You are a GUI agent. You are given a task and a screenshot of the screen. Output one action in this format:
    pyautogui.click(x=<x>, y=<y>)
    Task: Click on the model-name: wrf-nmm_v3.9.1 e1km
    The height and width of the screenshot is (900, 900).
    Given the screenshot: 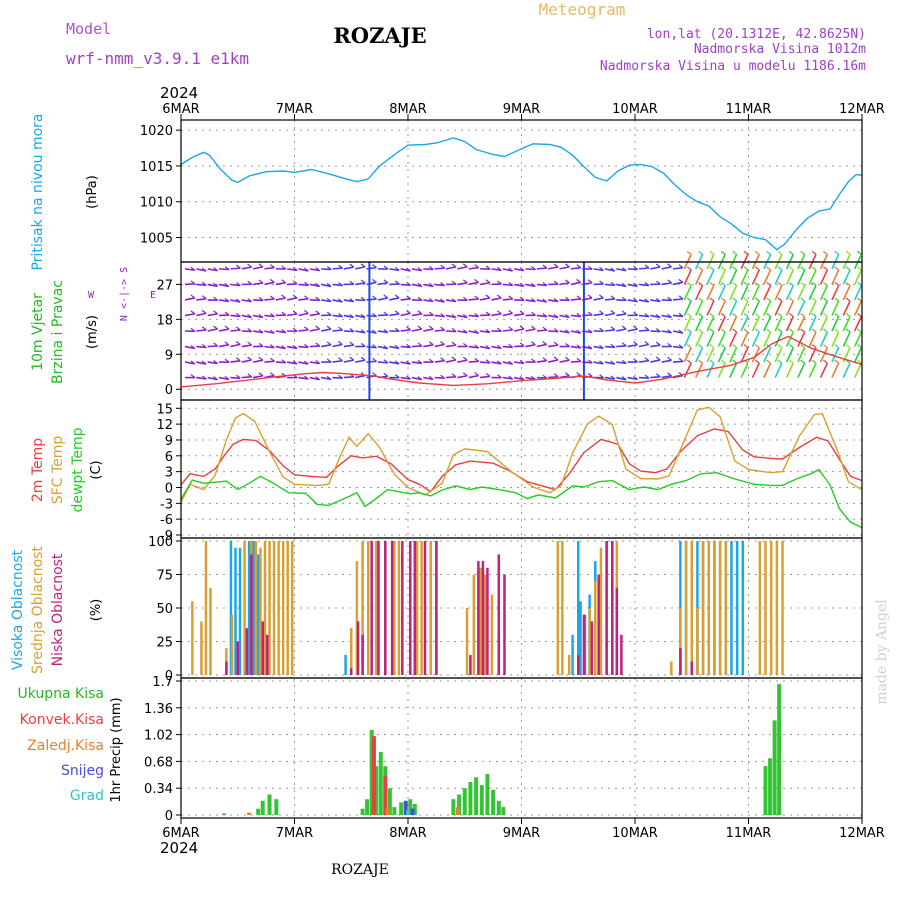 What is the action you would take?
    pyautogui.click(x=157, y=58)
    